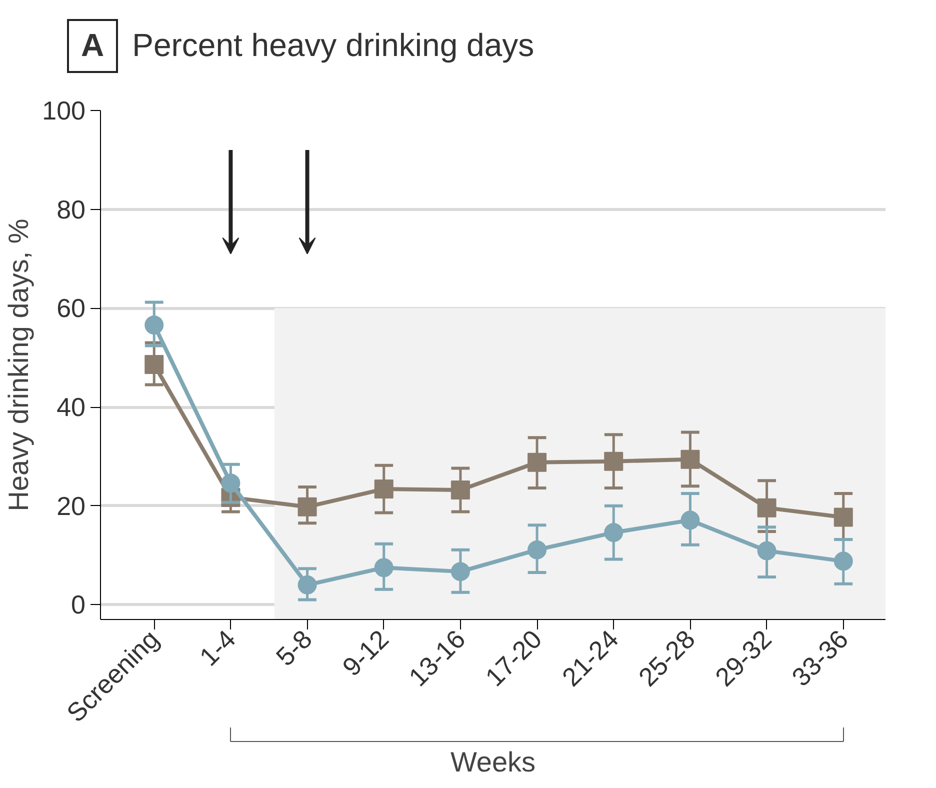  Describe the element at coordinates (71, 308) in the screenshot. I see `y-tick-label: 60` at that location.